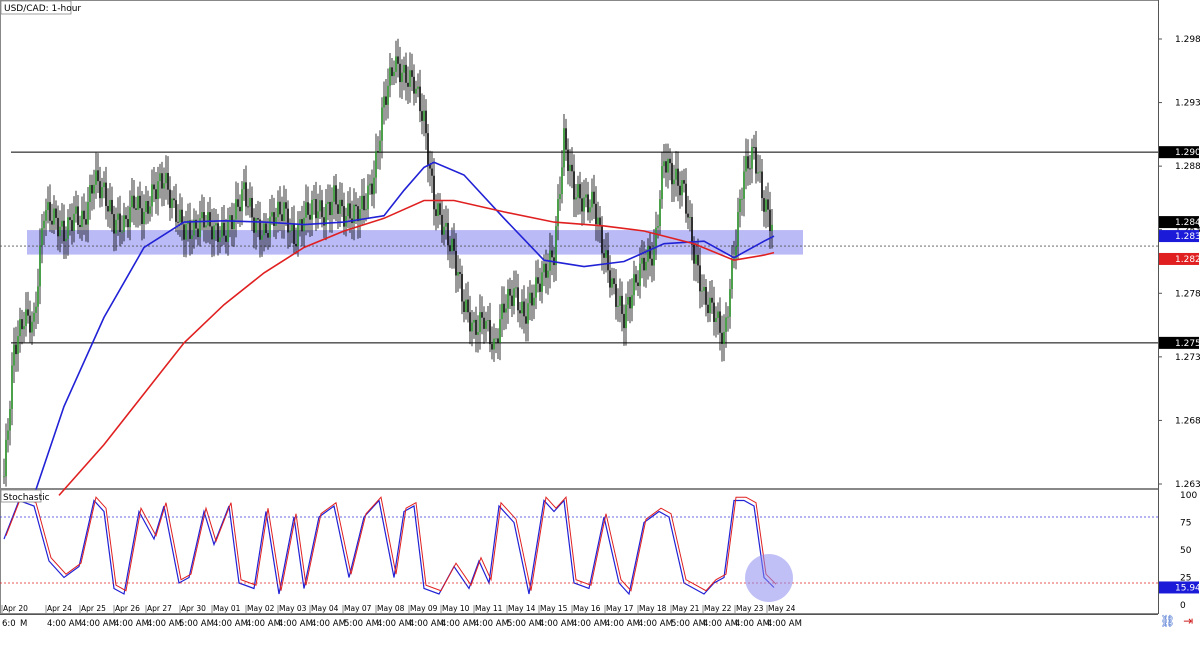  Describe the element at coordinates (36, 7) in the screenshot. I see `chart-title-box` at that location.